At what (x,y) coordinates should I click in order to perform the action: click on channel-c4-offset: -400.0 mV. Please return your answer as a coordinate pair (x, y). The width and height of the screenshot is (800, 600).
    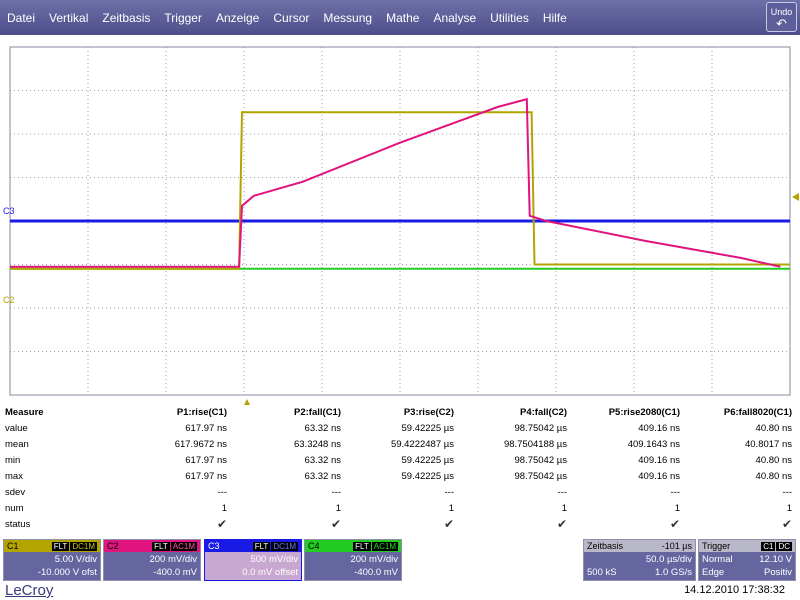
    Looking at the image, I should click on (376, 572).